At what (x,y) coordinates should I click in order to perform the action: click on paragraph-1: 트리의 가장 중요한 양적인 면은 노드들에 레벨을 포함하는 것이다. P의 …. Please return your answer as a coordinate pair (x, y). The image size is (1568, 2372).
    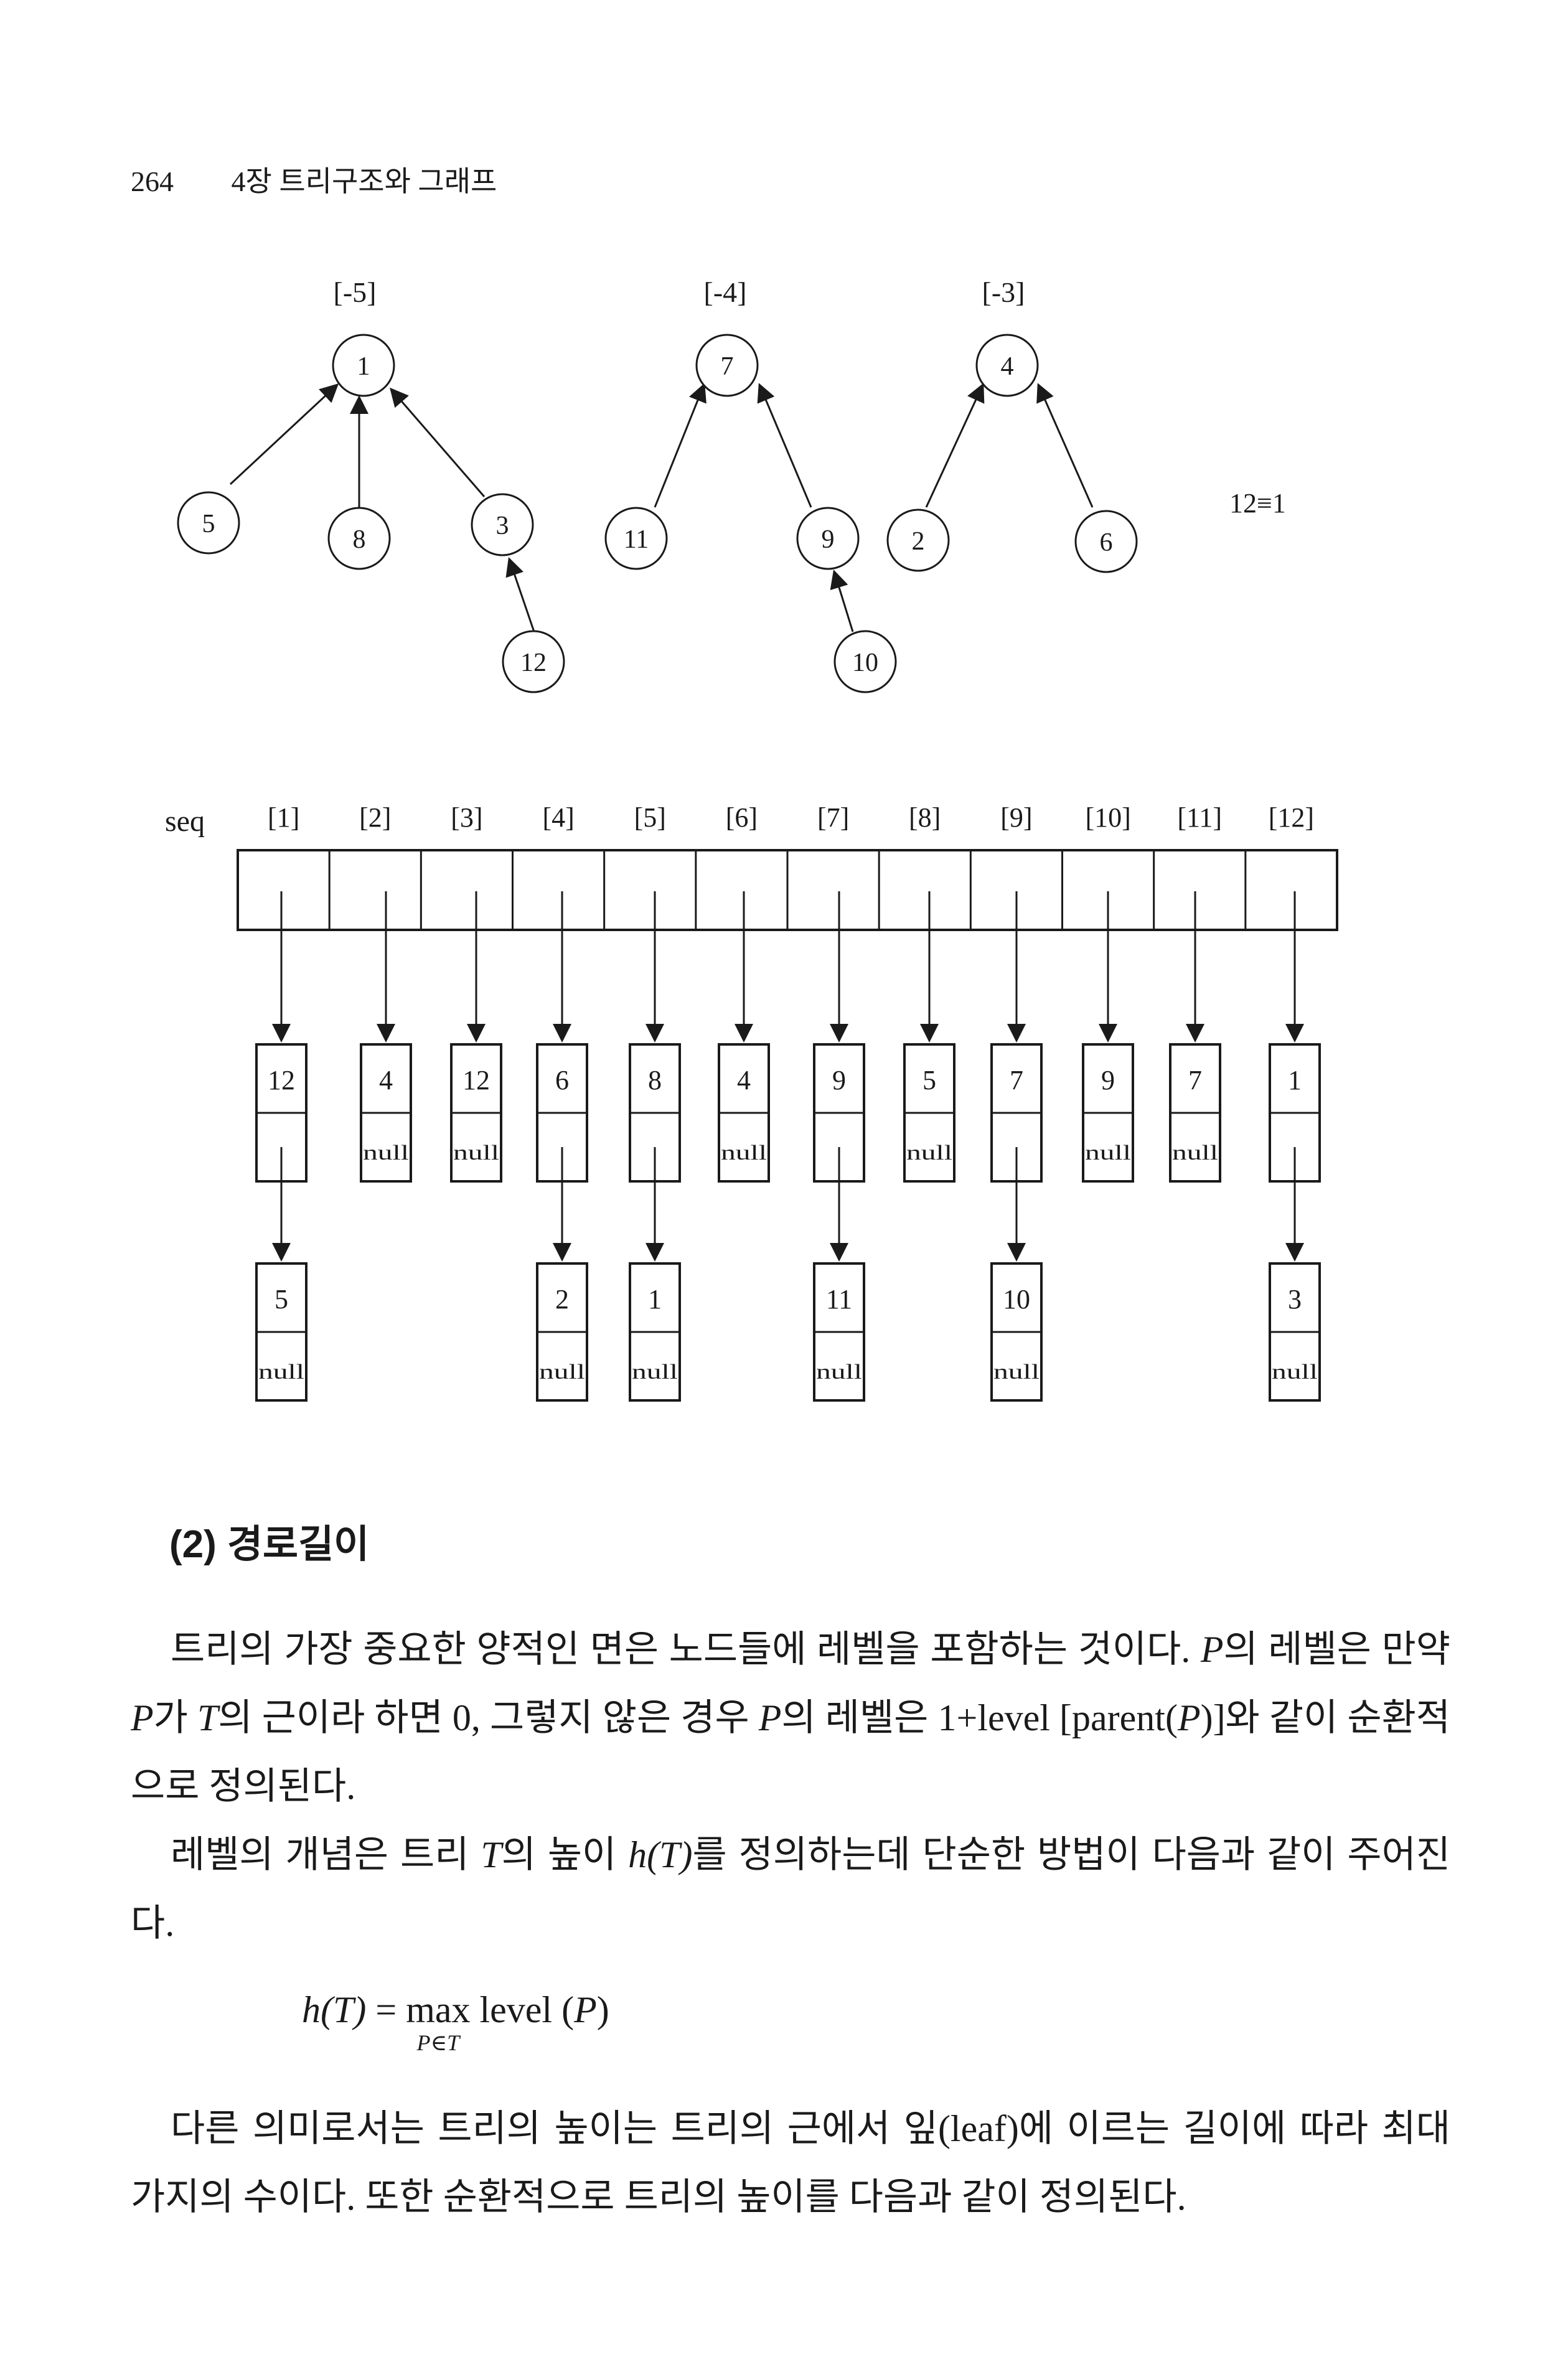
    Looking at the image, I should click on (790, 1718).